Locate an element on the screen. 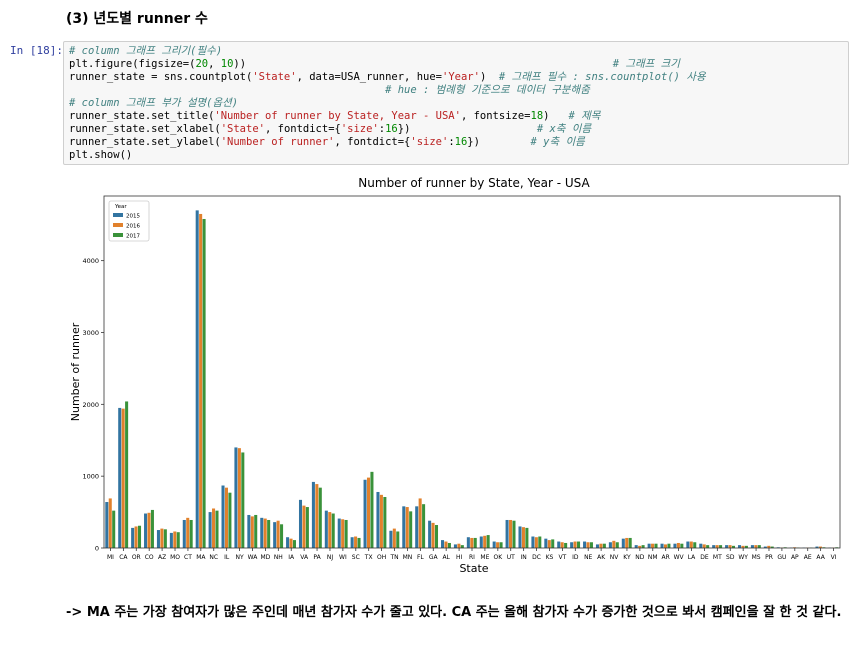 This screenshot has width=852, height=663. bar-mt-2015 is located at coordinates (714, 546).